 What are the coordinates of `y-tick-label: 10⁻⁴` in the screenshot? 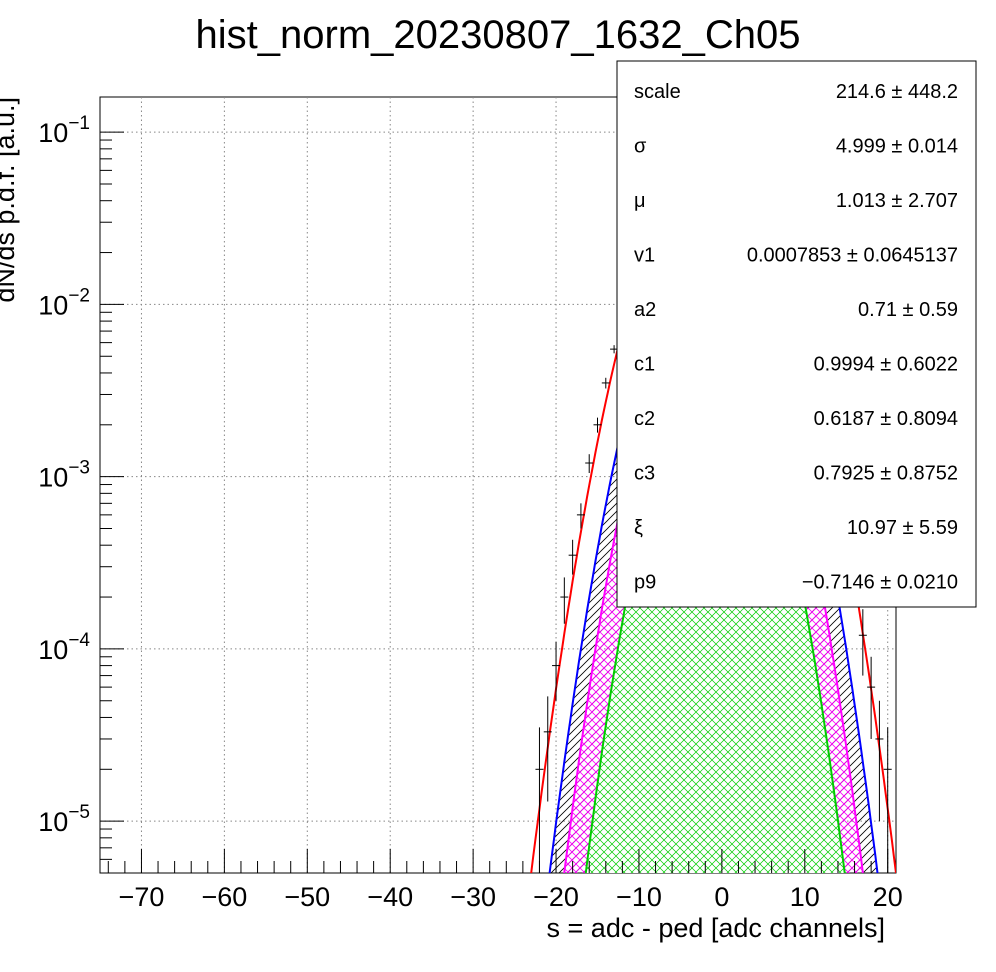 It's located at (64, 647).